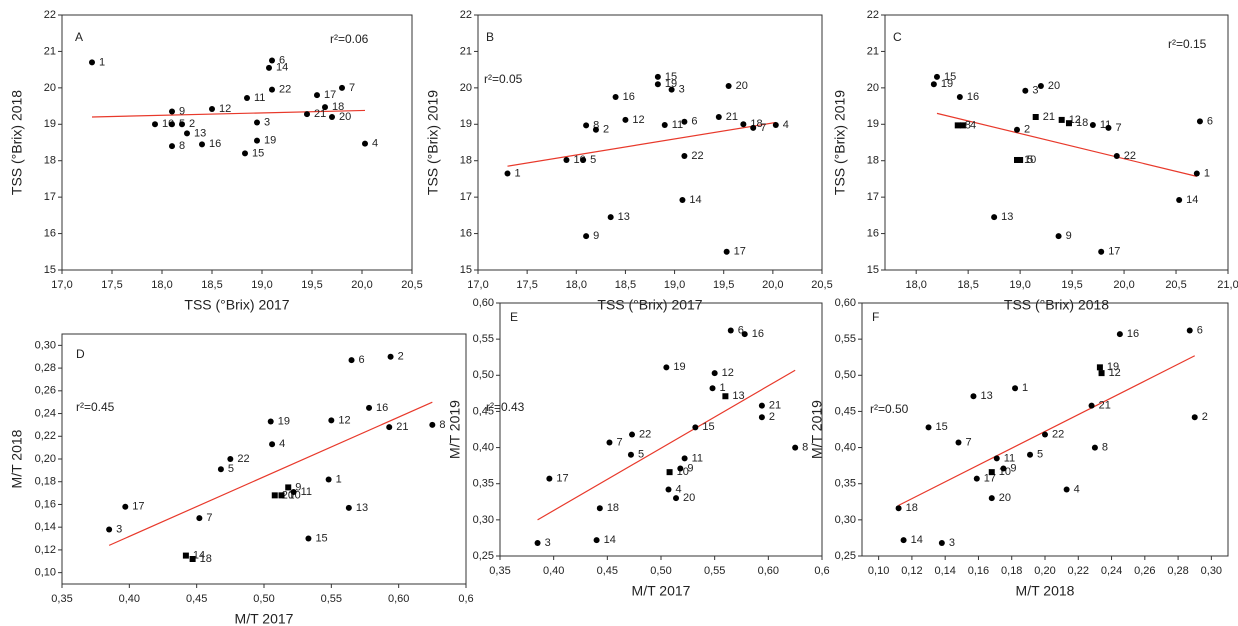 This screenshot has height=626, width=1238. Describe the element at coordinates (875, 317) in the screenshot. I see `panel-letter: F` at that location.